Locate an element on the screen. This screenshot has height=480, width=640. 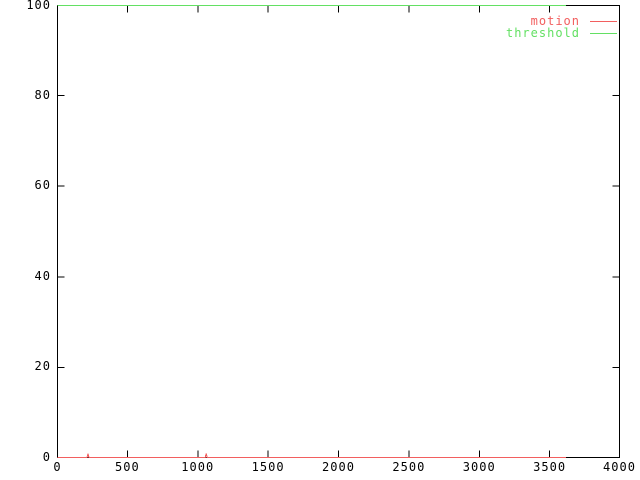
x-tick-label: 2500 is located at coordinates (409, 467).